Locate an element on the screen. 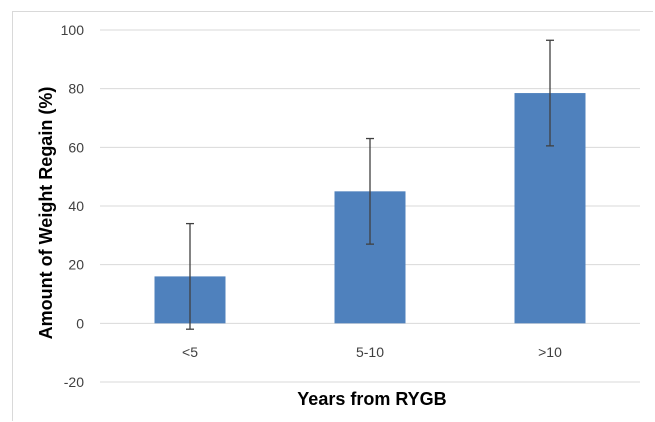  y-tick-label: 20 is located at coordinates (76, 265).